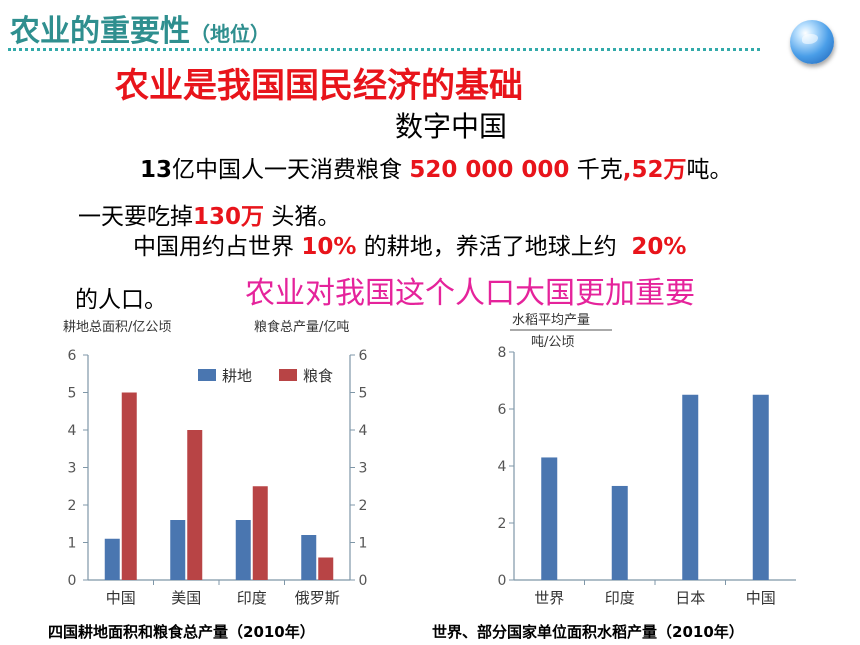 Image resolution: width=860 pixels, height=645 pixels. What do you see at coordinates (178, 550) in the screenshot?
I see `bar-耕地-美国` at bounding box center [178, 550].